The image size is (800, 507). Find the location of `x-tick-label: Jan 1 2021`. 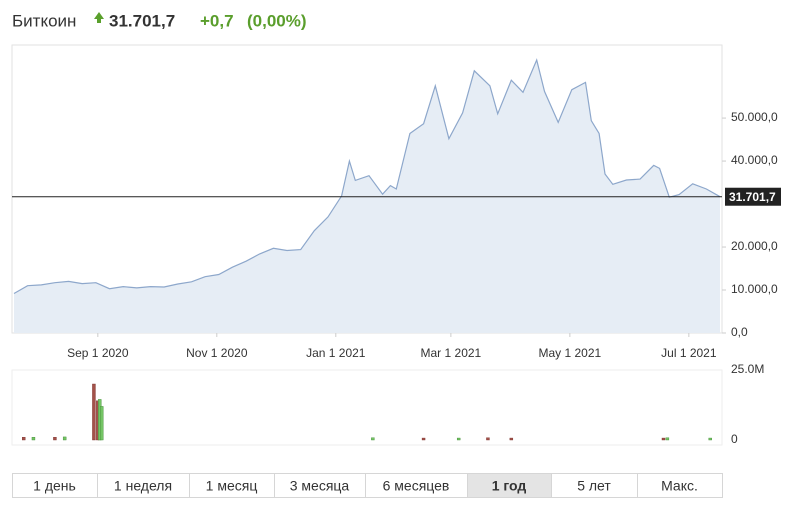

x-tick-label: Jan 1 2021 is located at coordinates (336, 353).